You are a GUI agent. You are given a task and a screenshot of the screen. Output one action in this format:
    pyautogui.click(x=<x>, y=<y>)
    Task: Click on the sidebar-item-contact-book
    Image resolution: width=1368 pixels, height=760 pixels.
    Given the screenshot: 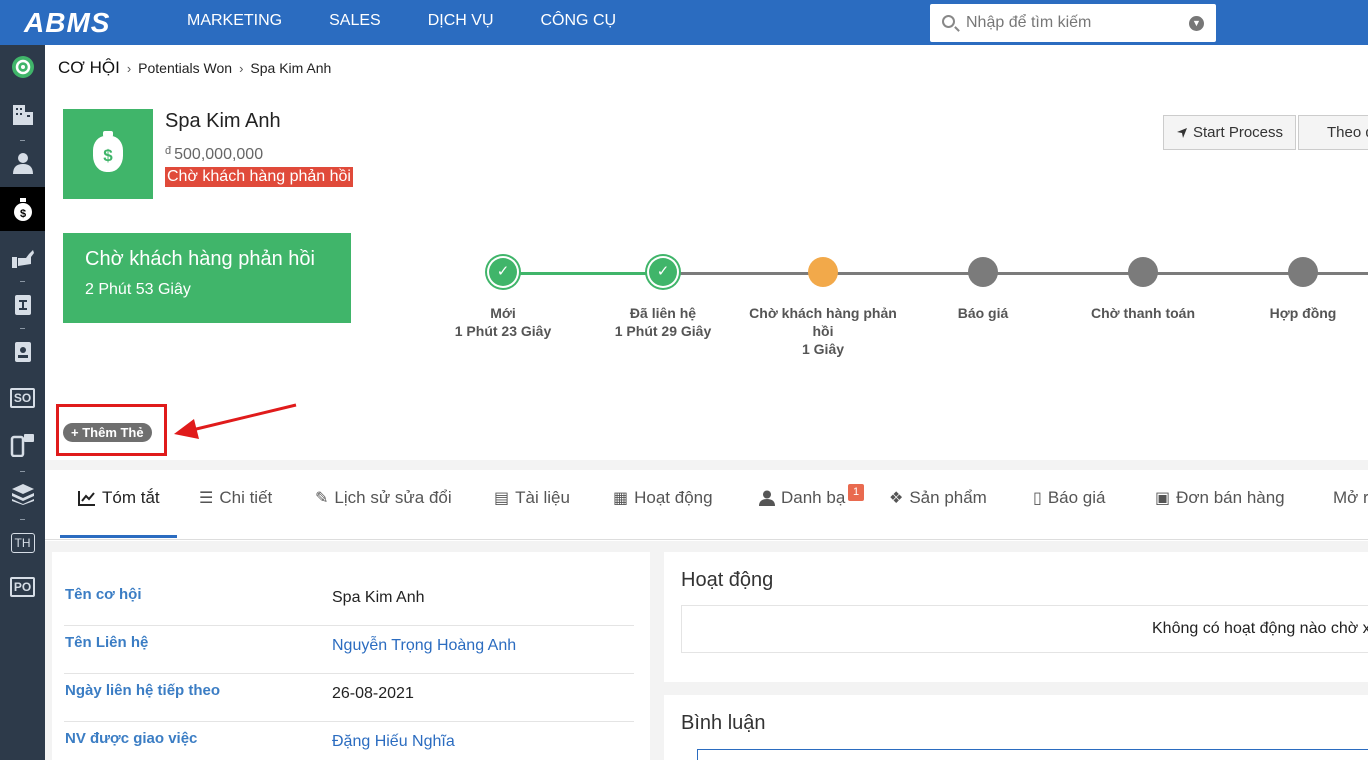 What is the action you would take?
    pyautogui.click(x=22, y=352)
    